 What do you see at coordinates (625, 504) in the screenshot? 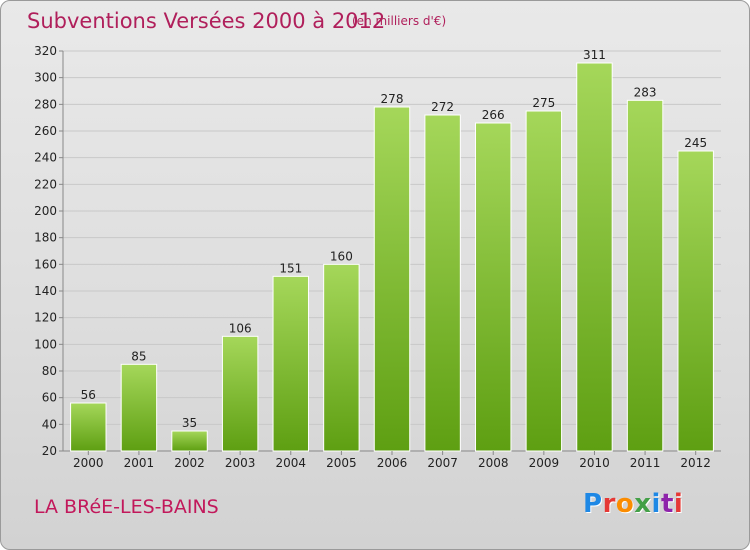
I see `logo-letter: o` at bounding box center [625, 504].